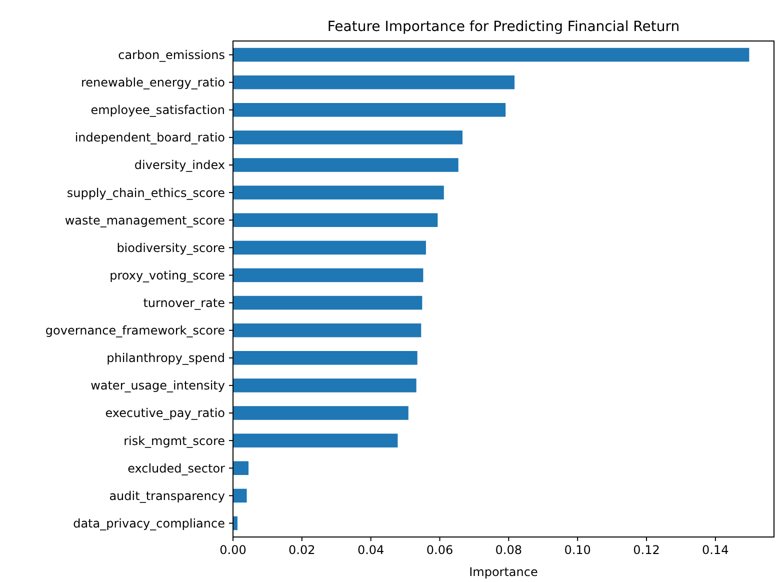 This screenshot has width=776, height=582. I want to click on x-axis-title: Importance, so click(503, 572).